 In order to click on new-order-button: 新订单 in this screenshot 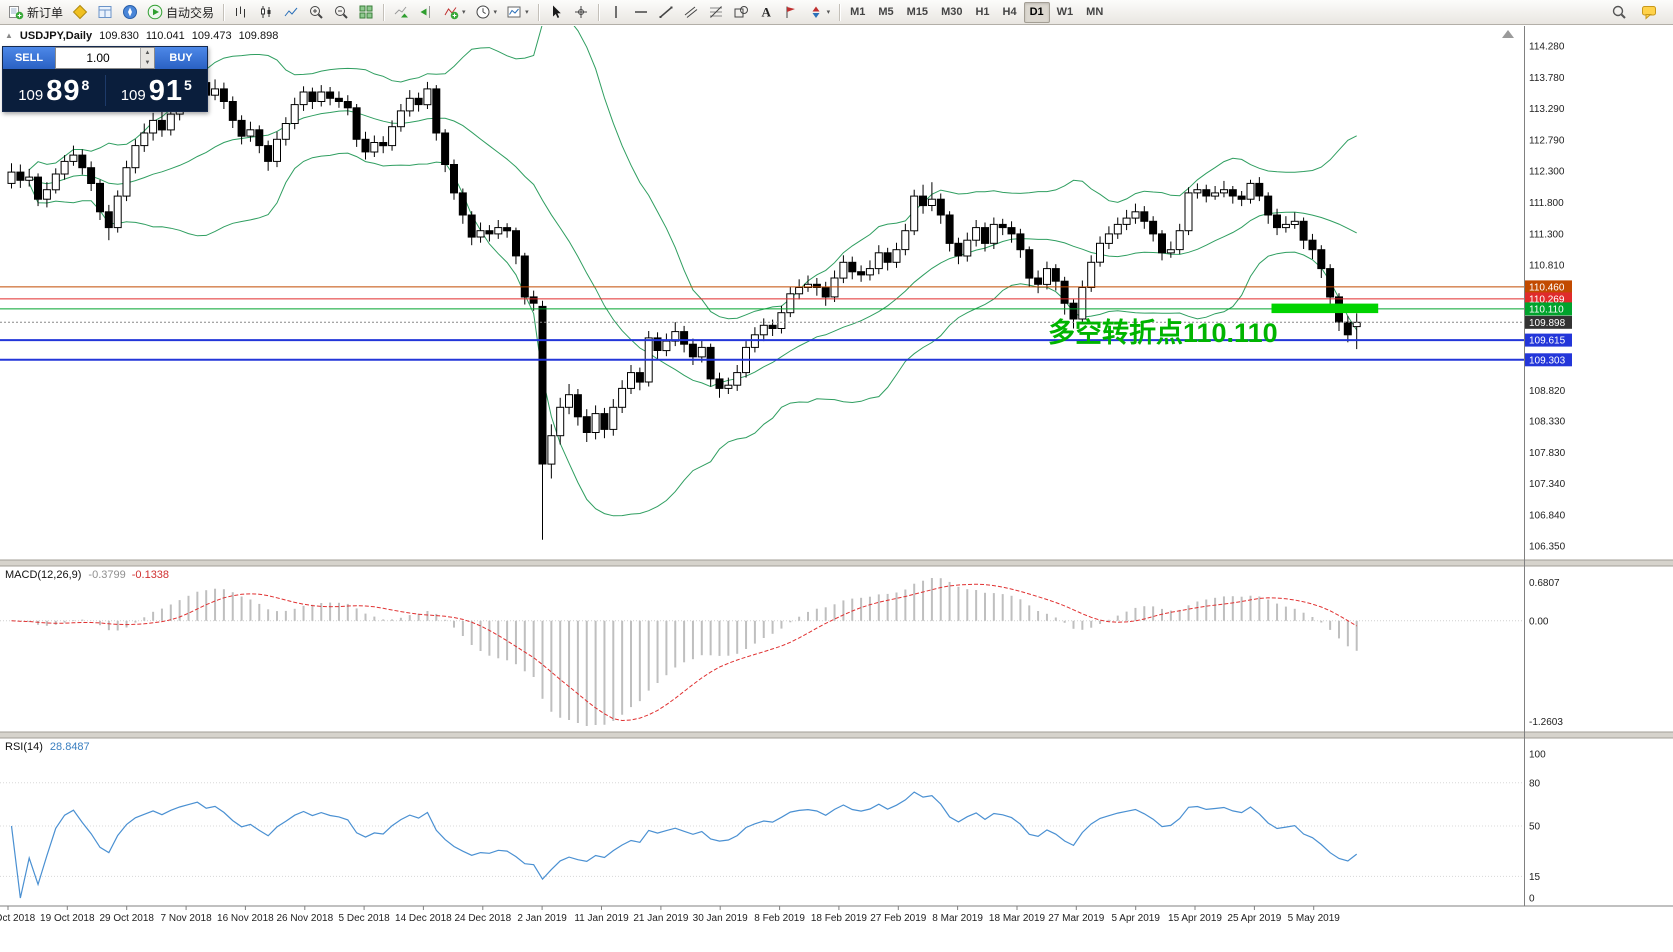, I will do `click(35, 12)`.